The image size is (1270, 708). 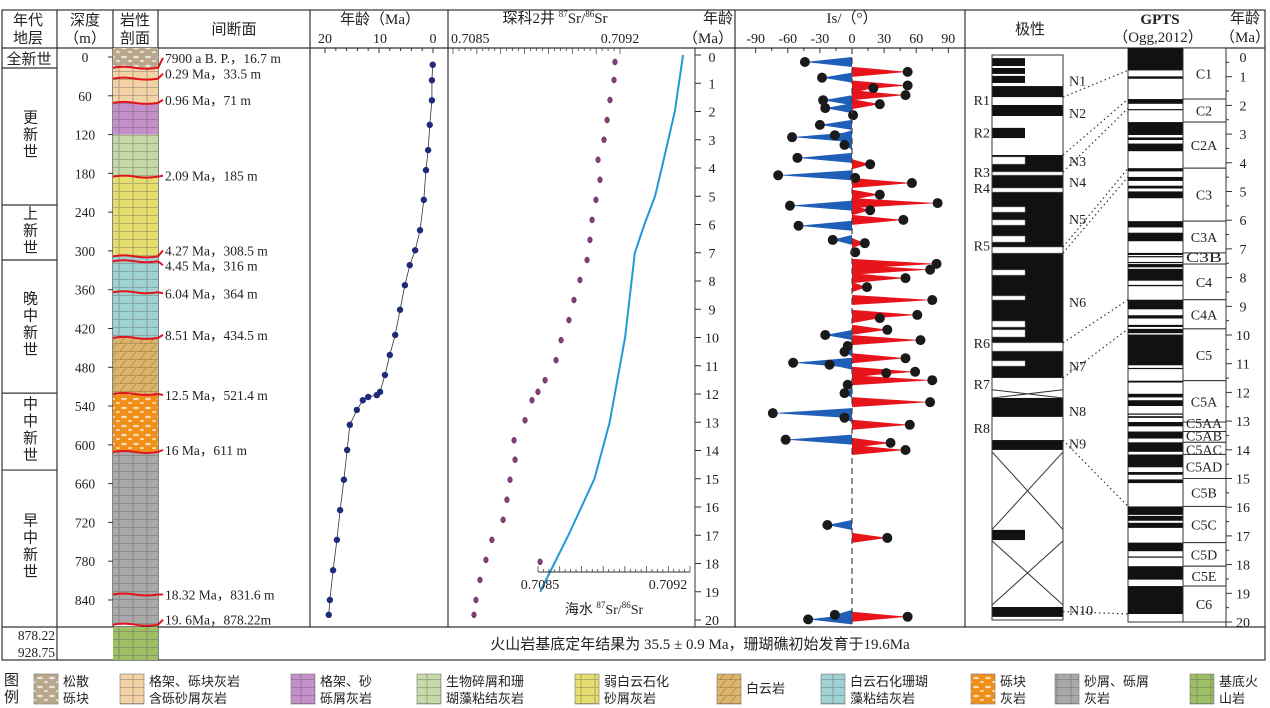 I want to click on sr-tick-min: 0.7085, so click(x=470, y=39).